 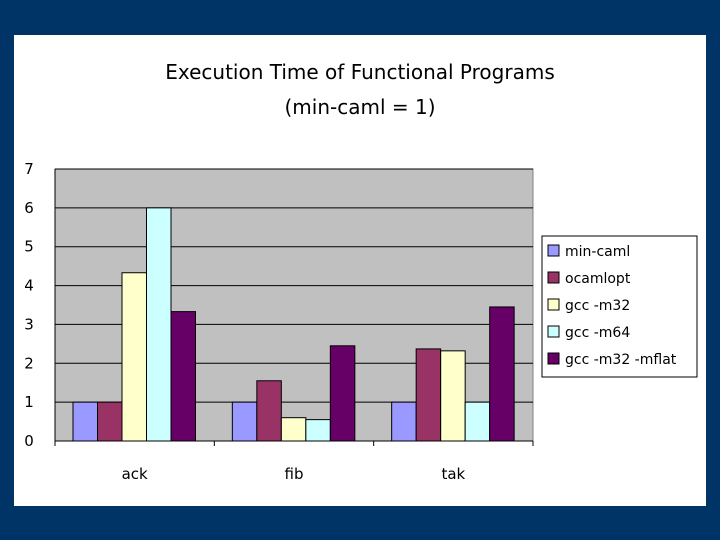 I want to click on bar-ack-gcc--m64, so click(x=159, y=324).